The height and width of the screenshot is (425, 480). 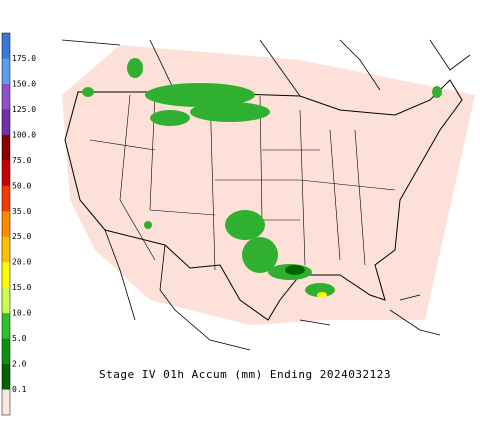 What do you see at coordinates (21, 287) in the screenshot?
I see `colorbar-label: 15.0` at bounding box center [21, 287].